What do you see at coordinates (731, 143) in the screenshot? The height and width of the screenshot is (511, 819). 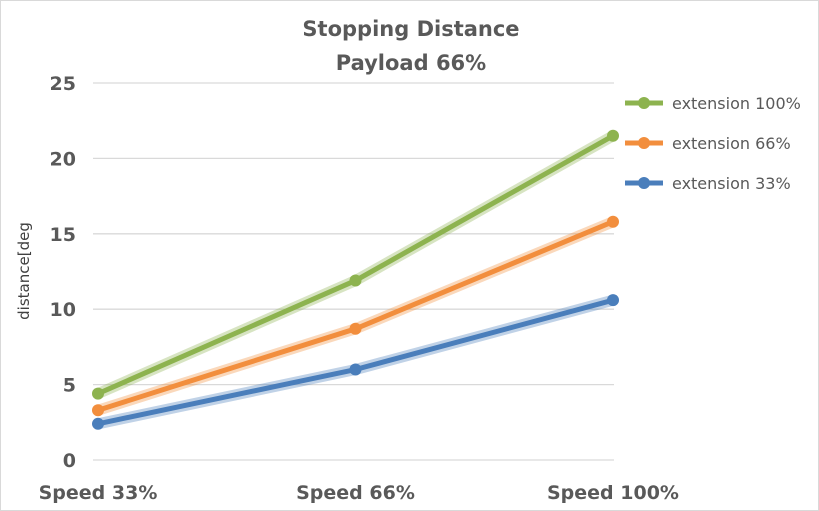 I see `legend-label: extension 66%` at bounding box center [731, 143].